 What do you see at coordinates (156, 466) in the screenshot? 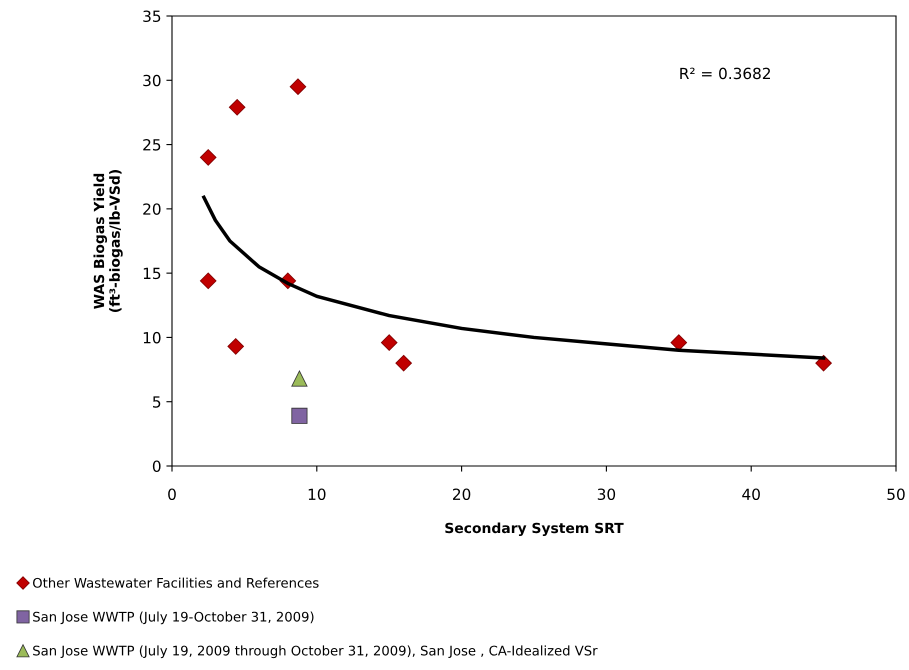
I see `y-tick-label: 0` at bounding box center [156, 466].